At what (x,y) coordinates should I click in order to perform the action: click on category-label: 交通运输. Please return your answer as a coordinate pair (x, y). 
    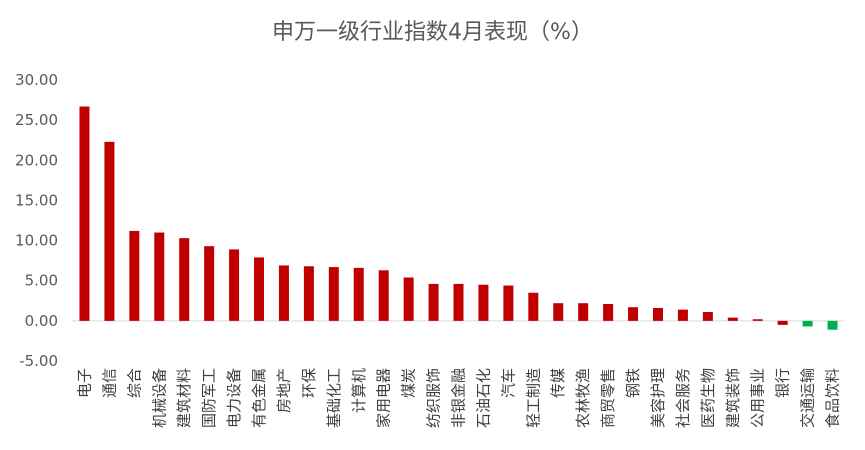
    Looking at the image, I should click on (808, 398).